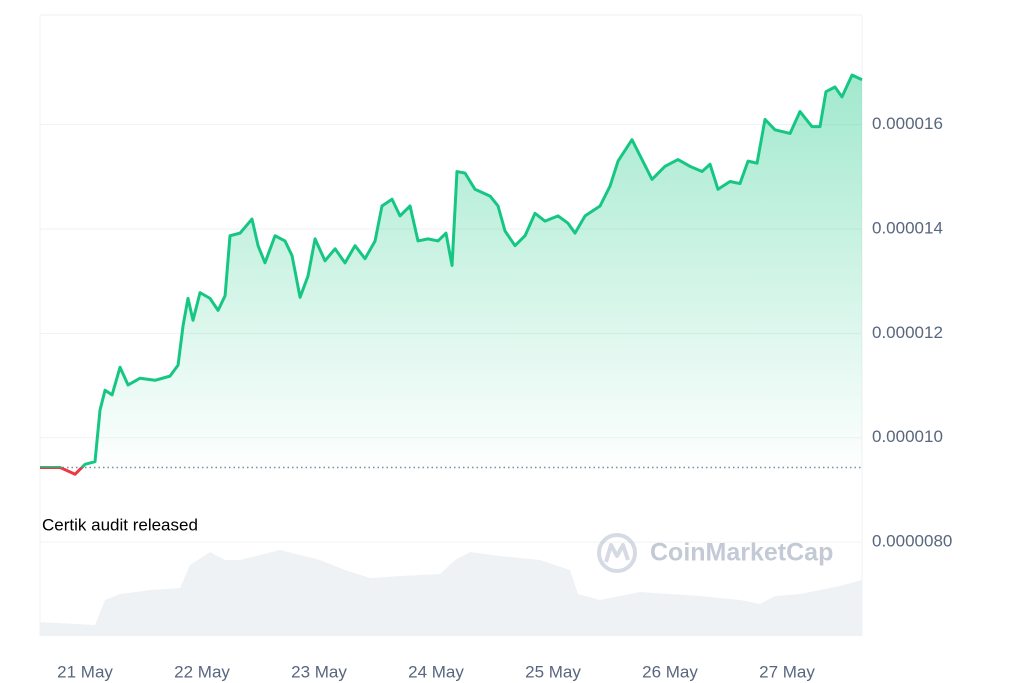  Describe the element at coordinates (85, 671) in the screenshot. I see `x-tick-label: 21 May` at that location.